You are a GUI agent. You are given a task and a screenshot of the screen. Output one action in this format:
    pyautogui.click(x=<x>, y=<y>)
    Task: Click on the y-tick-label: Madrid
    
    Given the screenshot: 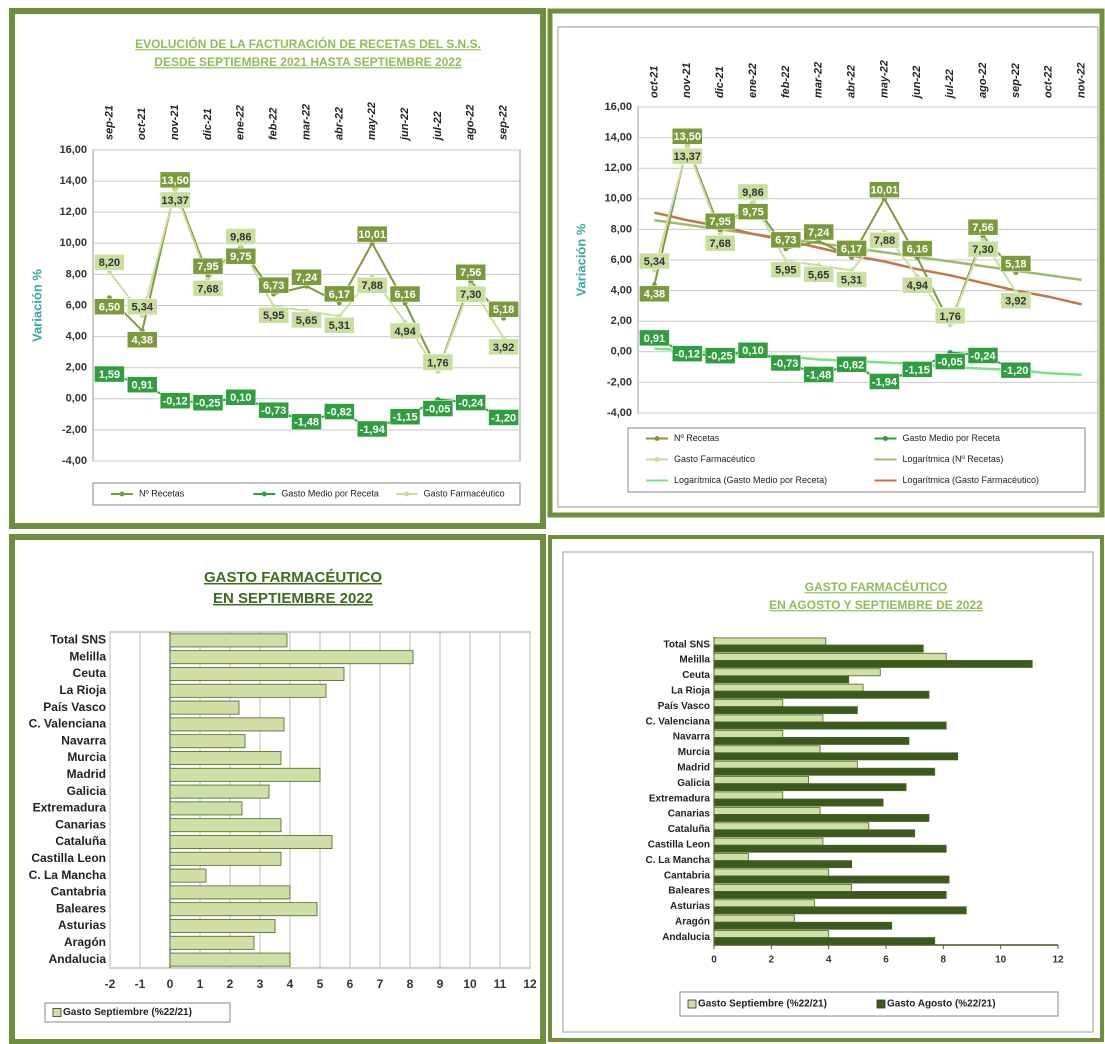 What is the action you would take?
    pyautogui.click(x=86, y=774)
    